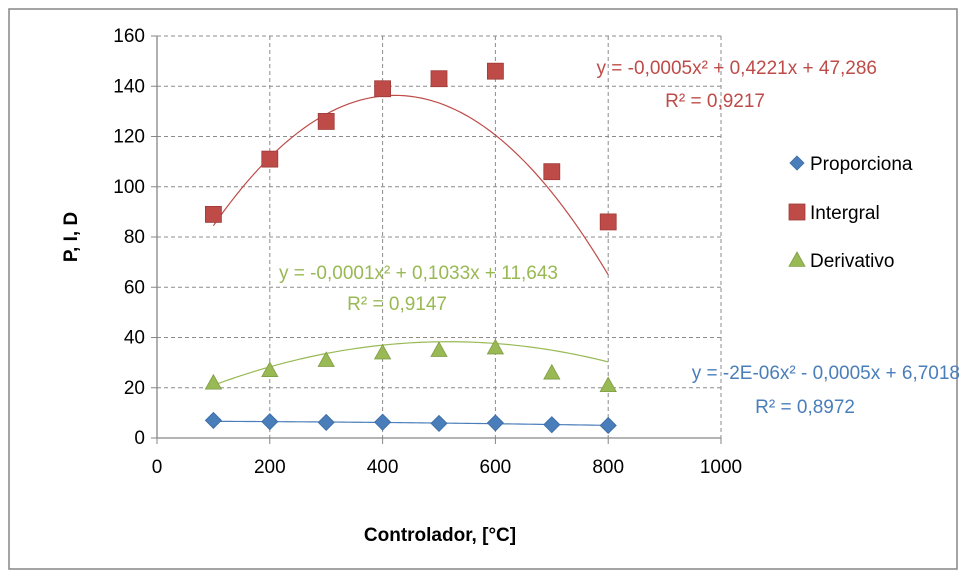 Image resolution: width=966 pixels, height=578 pixels. What do you see at coordinates (440, 535) in the screenshot?
I see `x-axis-title: Controlador, [°C]` at bounding box center [440, 535].